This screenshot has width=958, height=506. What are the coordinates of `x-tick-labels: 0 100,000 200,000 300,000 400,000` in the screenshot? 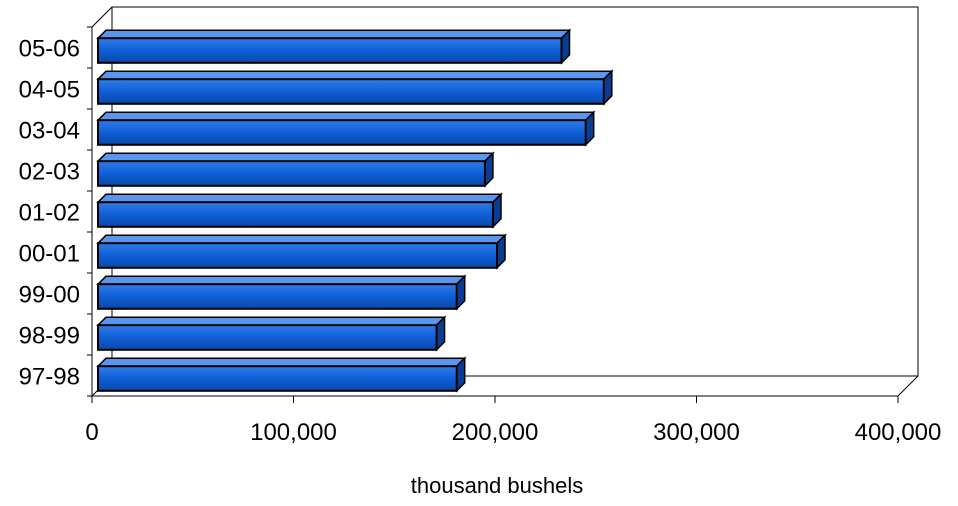 It's located at (513, 432).